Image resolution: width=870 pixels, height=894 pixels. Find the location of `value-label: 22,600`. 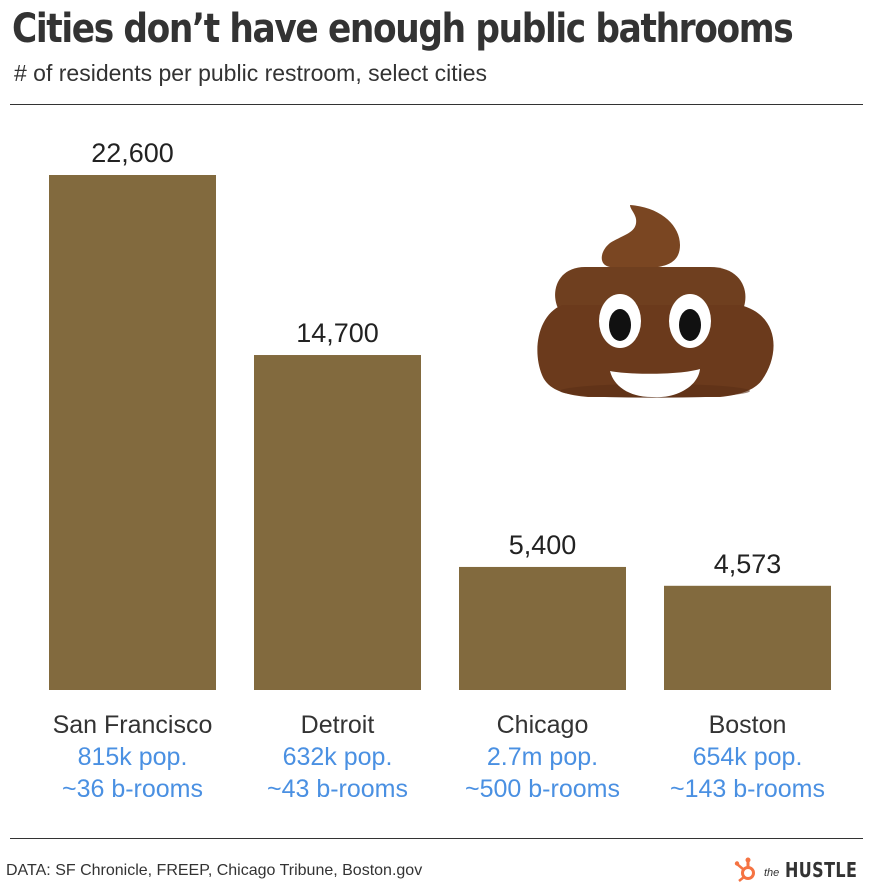

value-label: 22,600 is located at coordinates (132, 153).